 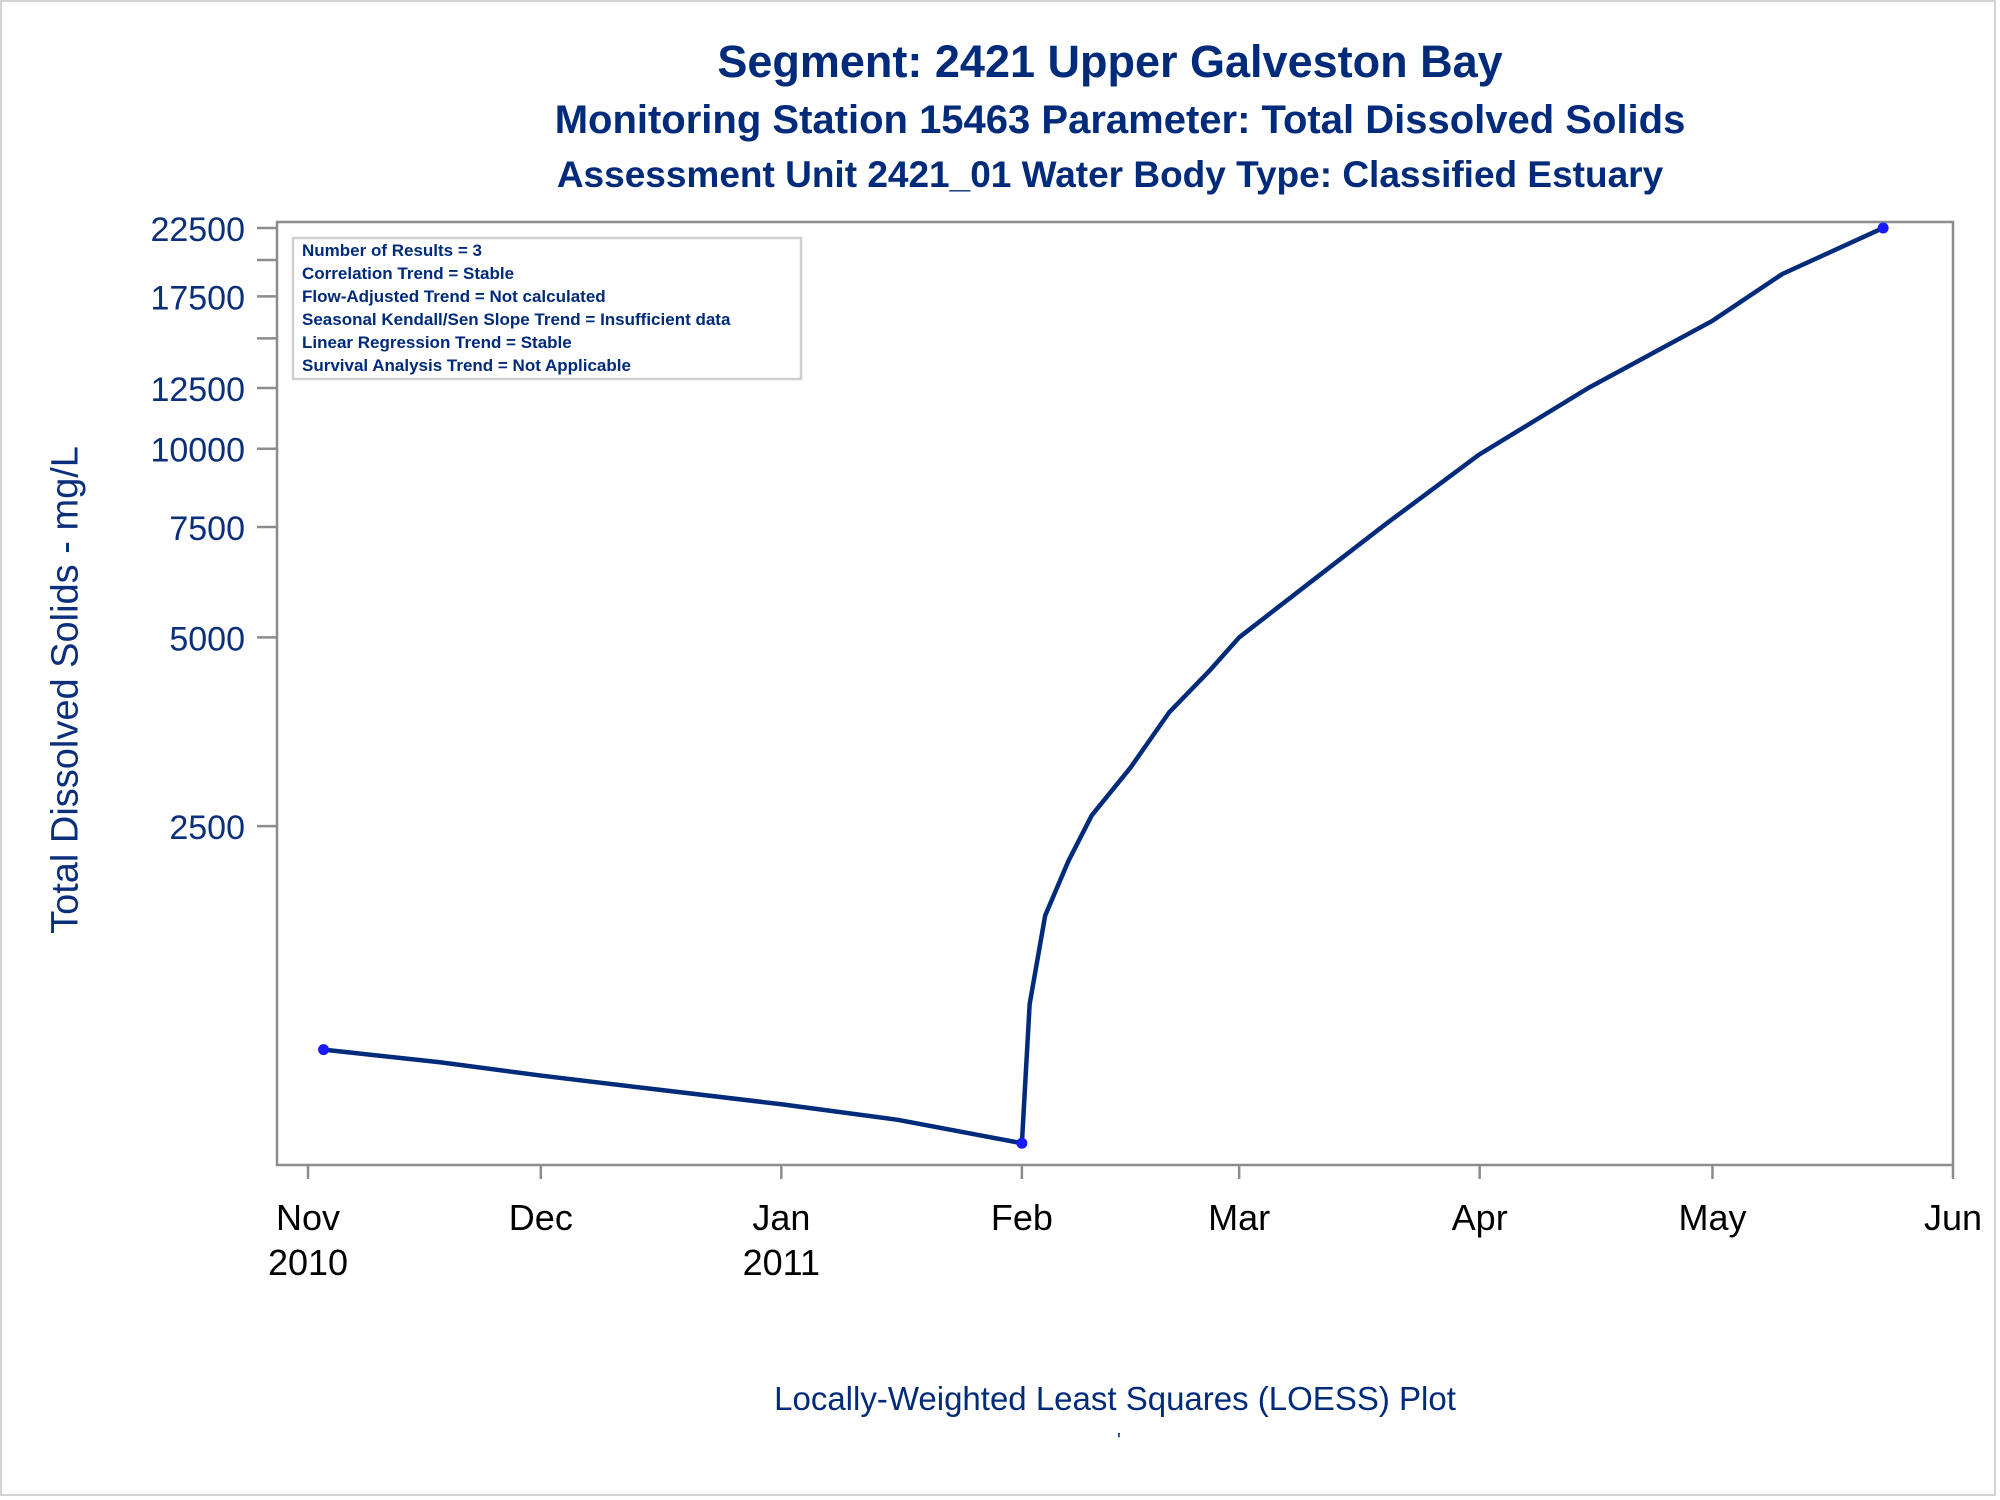 I want to click on y-tick-label: 5000, so click(x=207, y=639).